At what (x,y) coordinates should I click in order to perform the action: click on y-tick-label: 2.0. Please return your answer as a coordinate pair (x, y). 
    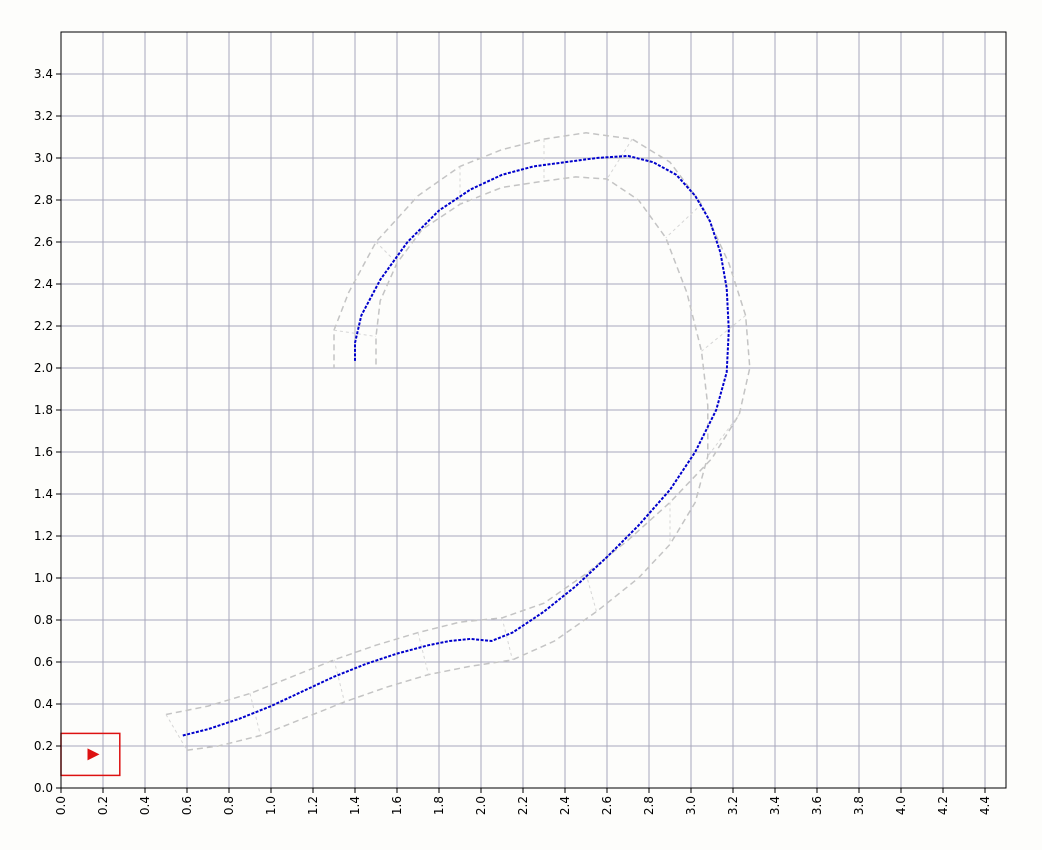
    Looking at the image, I should click on (43, 368).